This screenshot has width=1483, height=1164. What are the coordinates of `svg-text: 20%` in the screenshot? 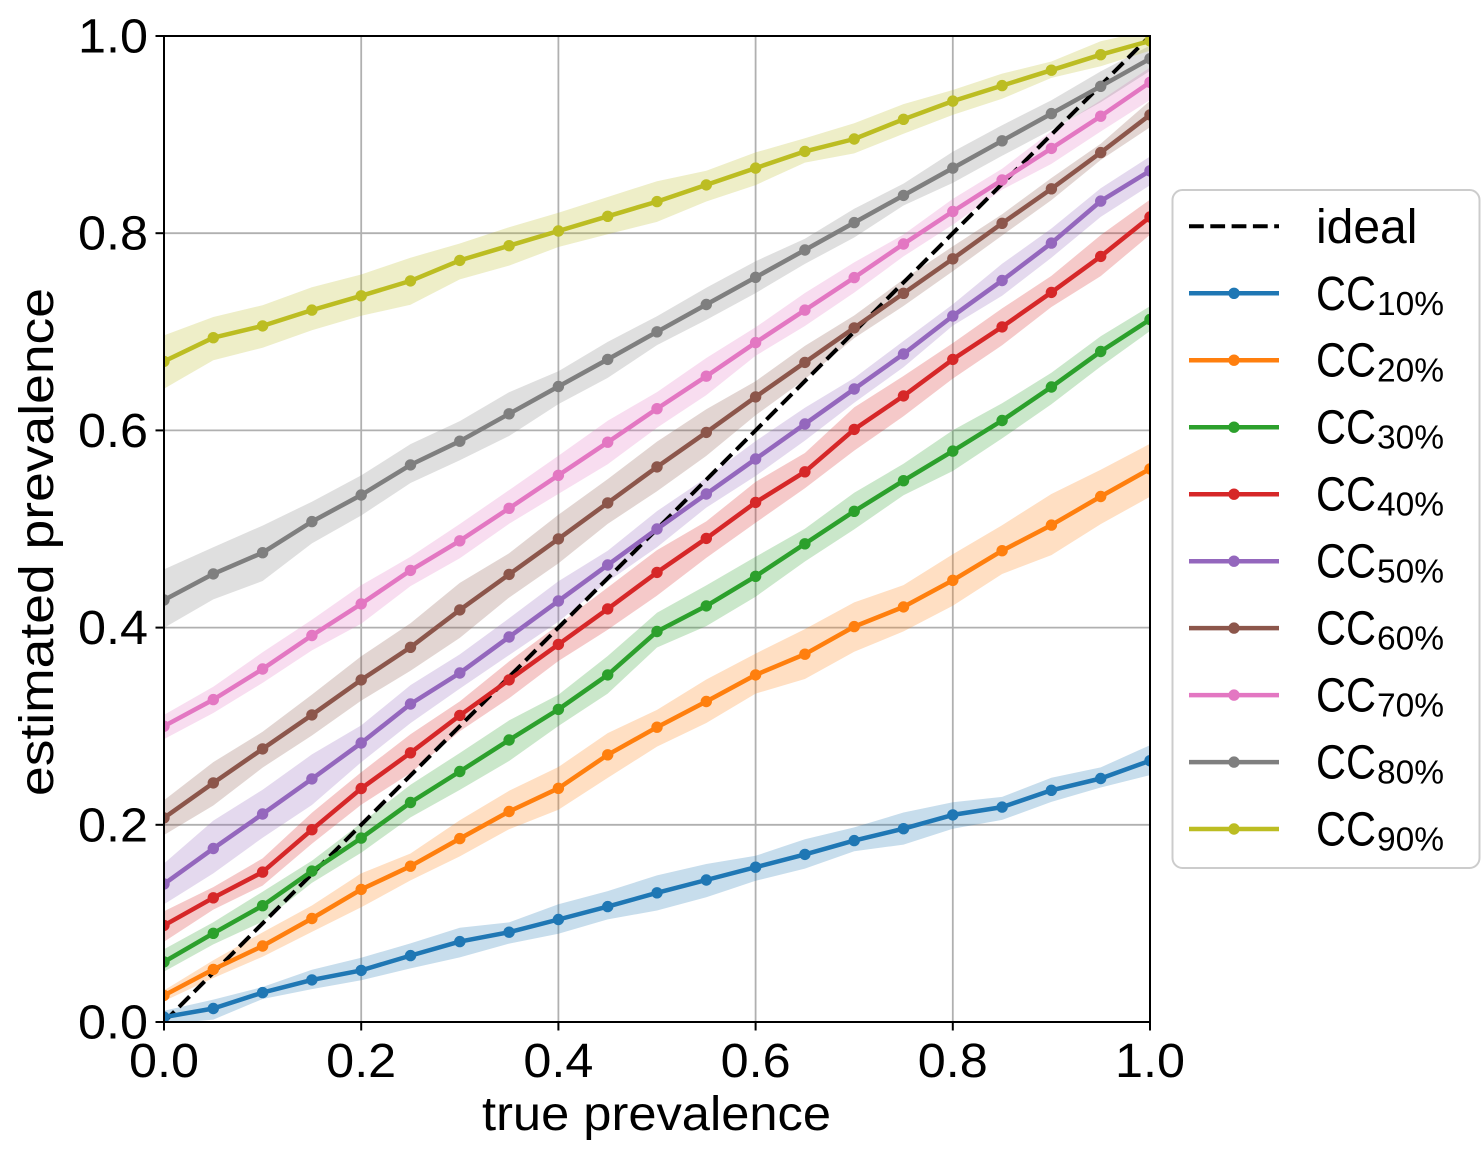 It's located at (1410, 371).